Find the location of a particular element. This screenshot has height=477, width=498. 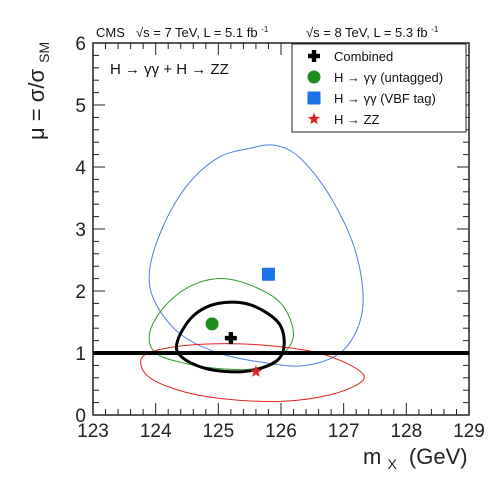

legend-label: H → γγ (VBF tag) is located at coordinates (385, 98).